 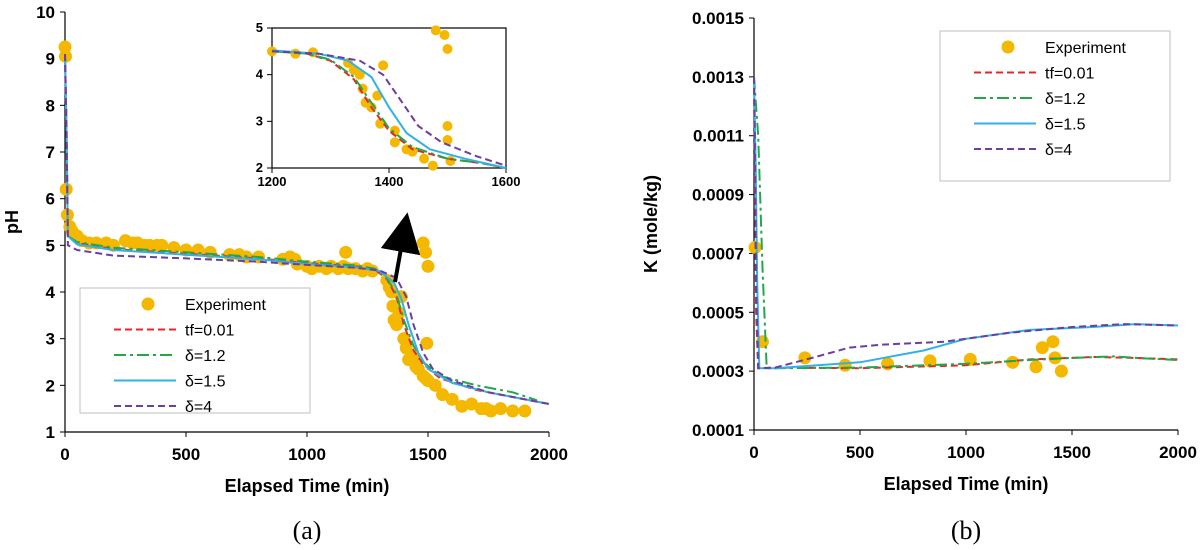 I want to click on b-y-tick-label: 0.0001, so click(x=718, y=430).